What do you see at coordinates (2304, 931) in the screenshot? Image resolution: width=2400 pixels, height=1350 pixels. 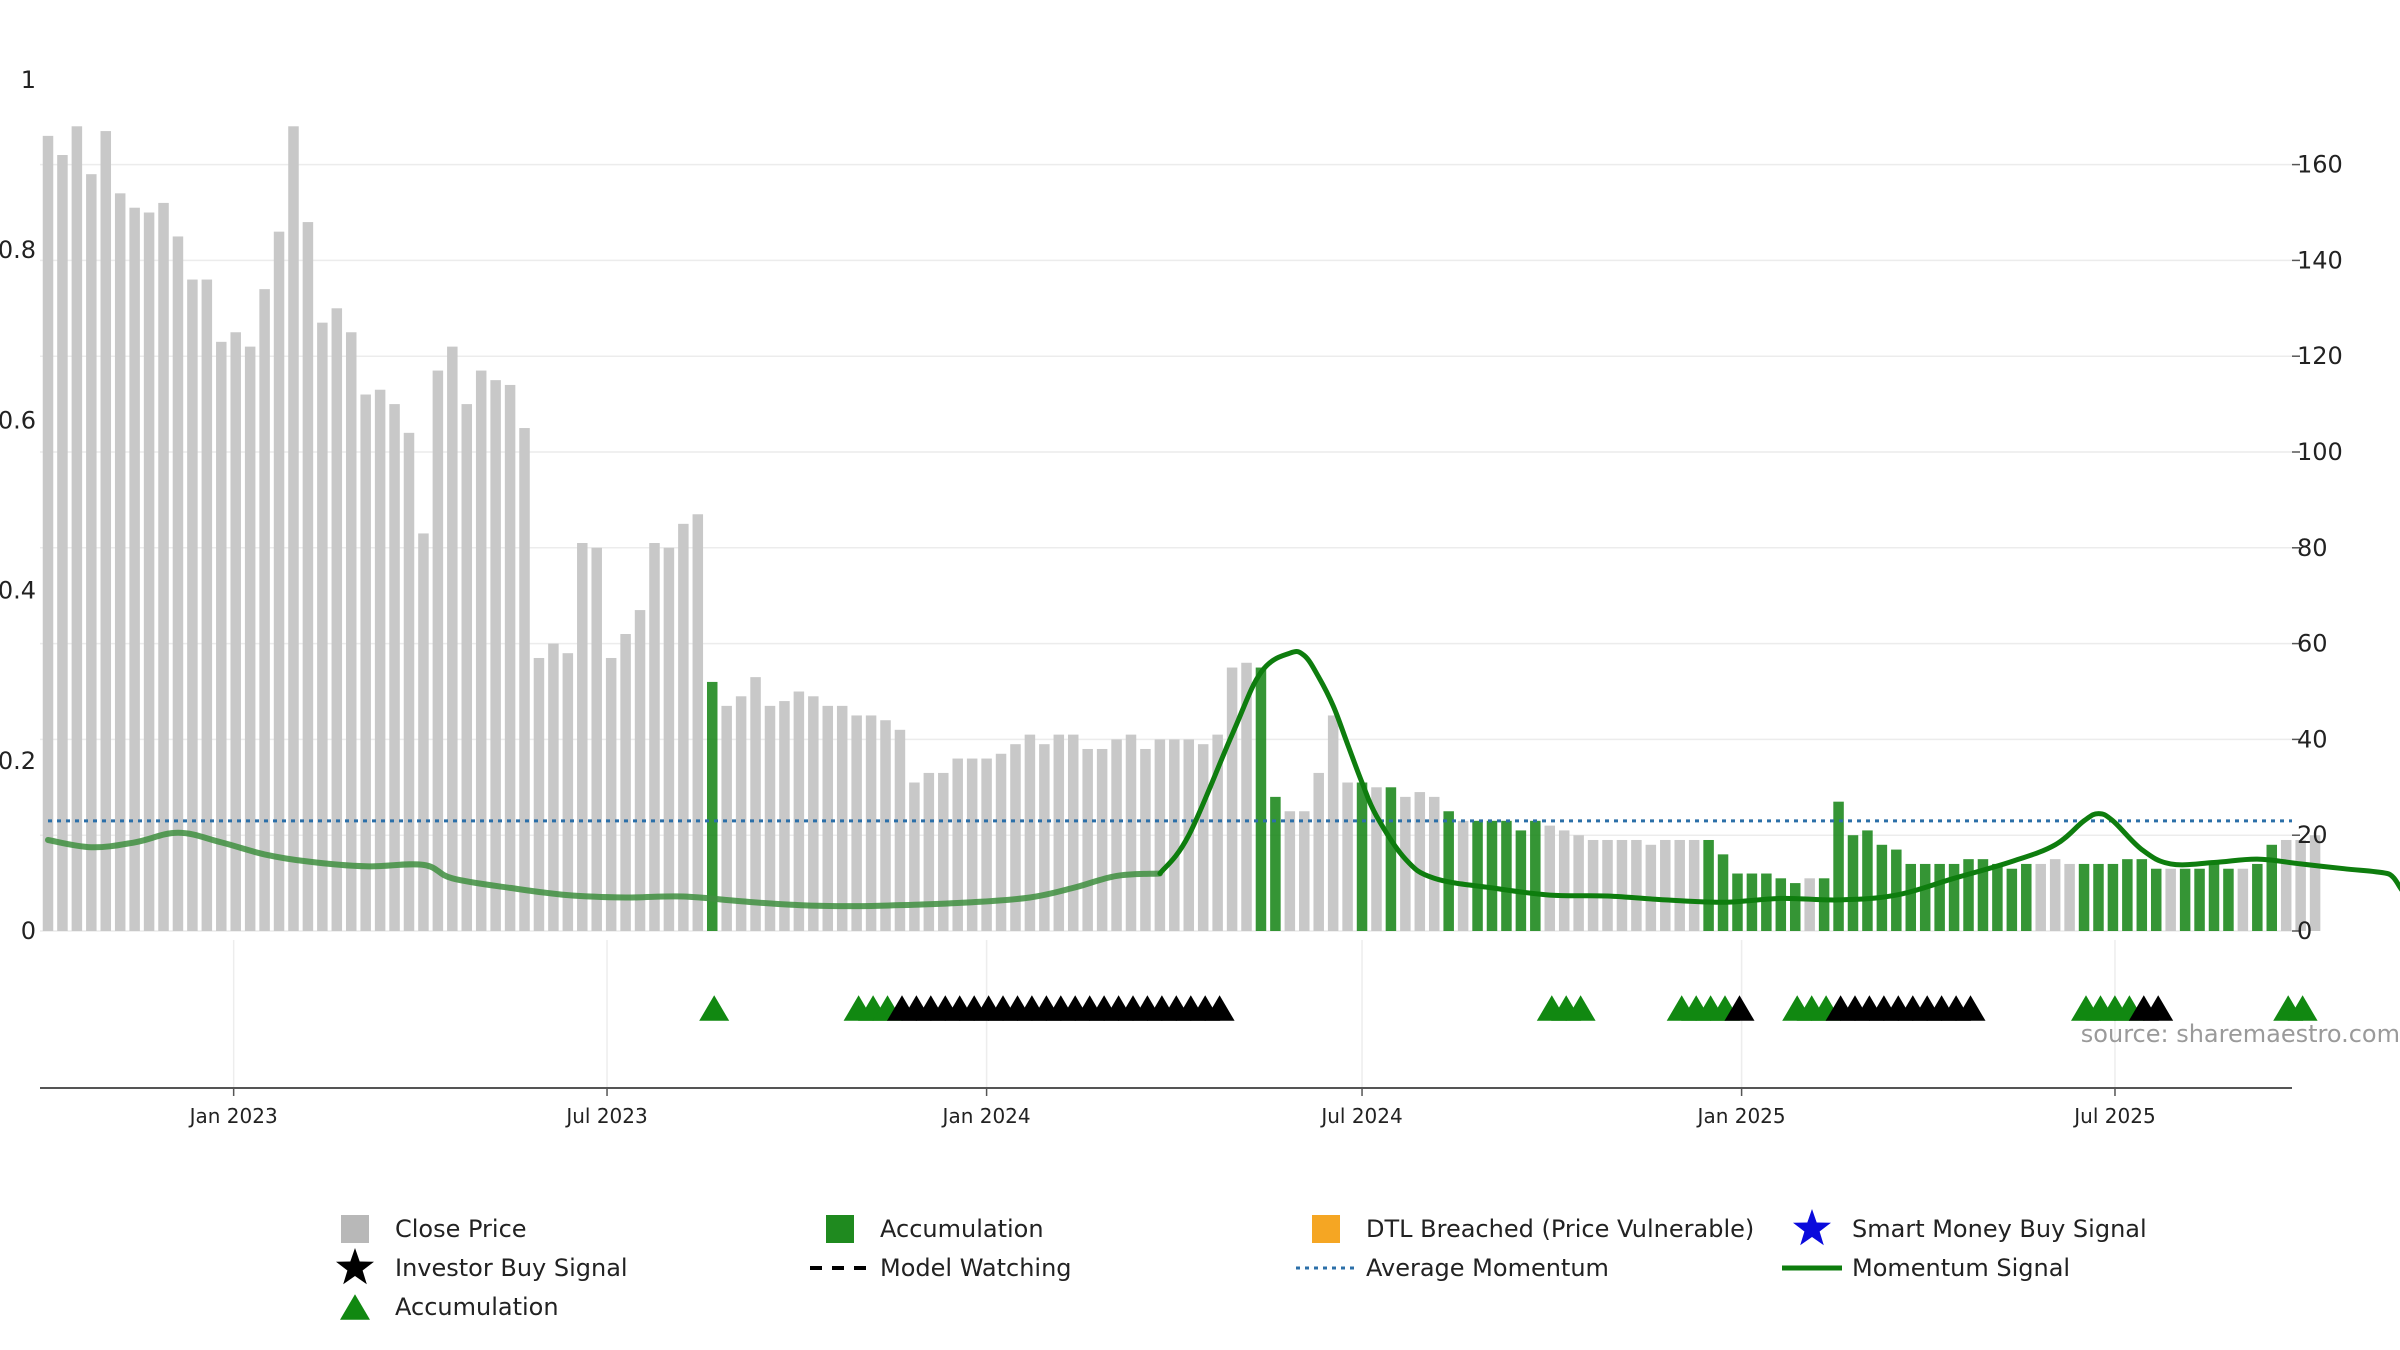 I see `right-tick-label: 0` at bounding box center [2304, 931].